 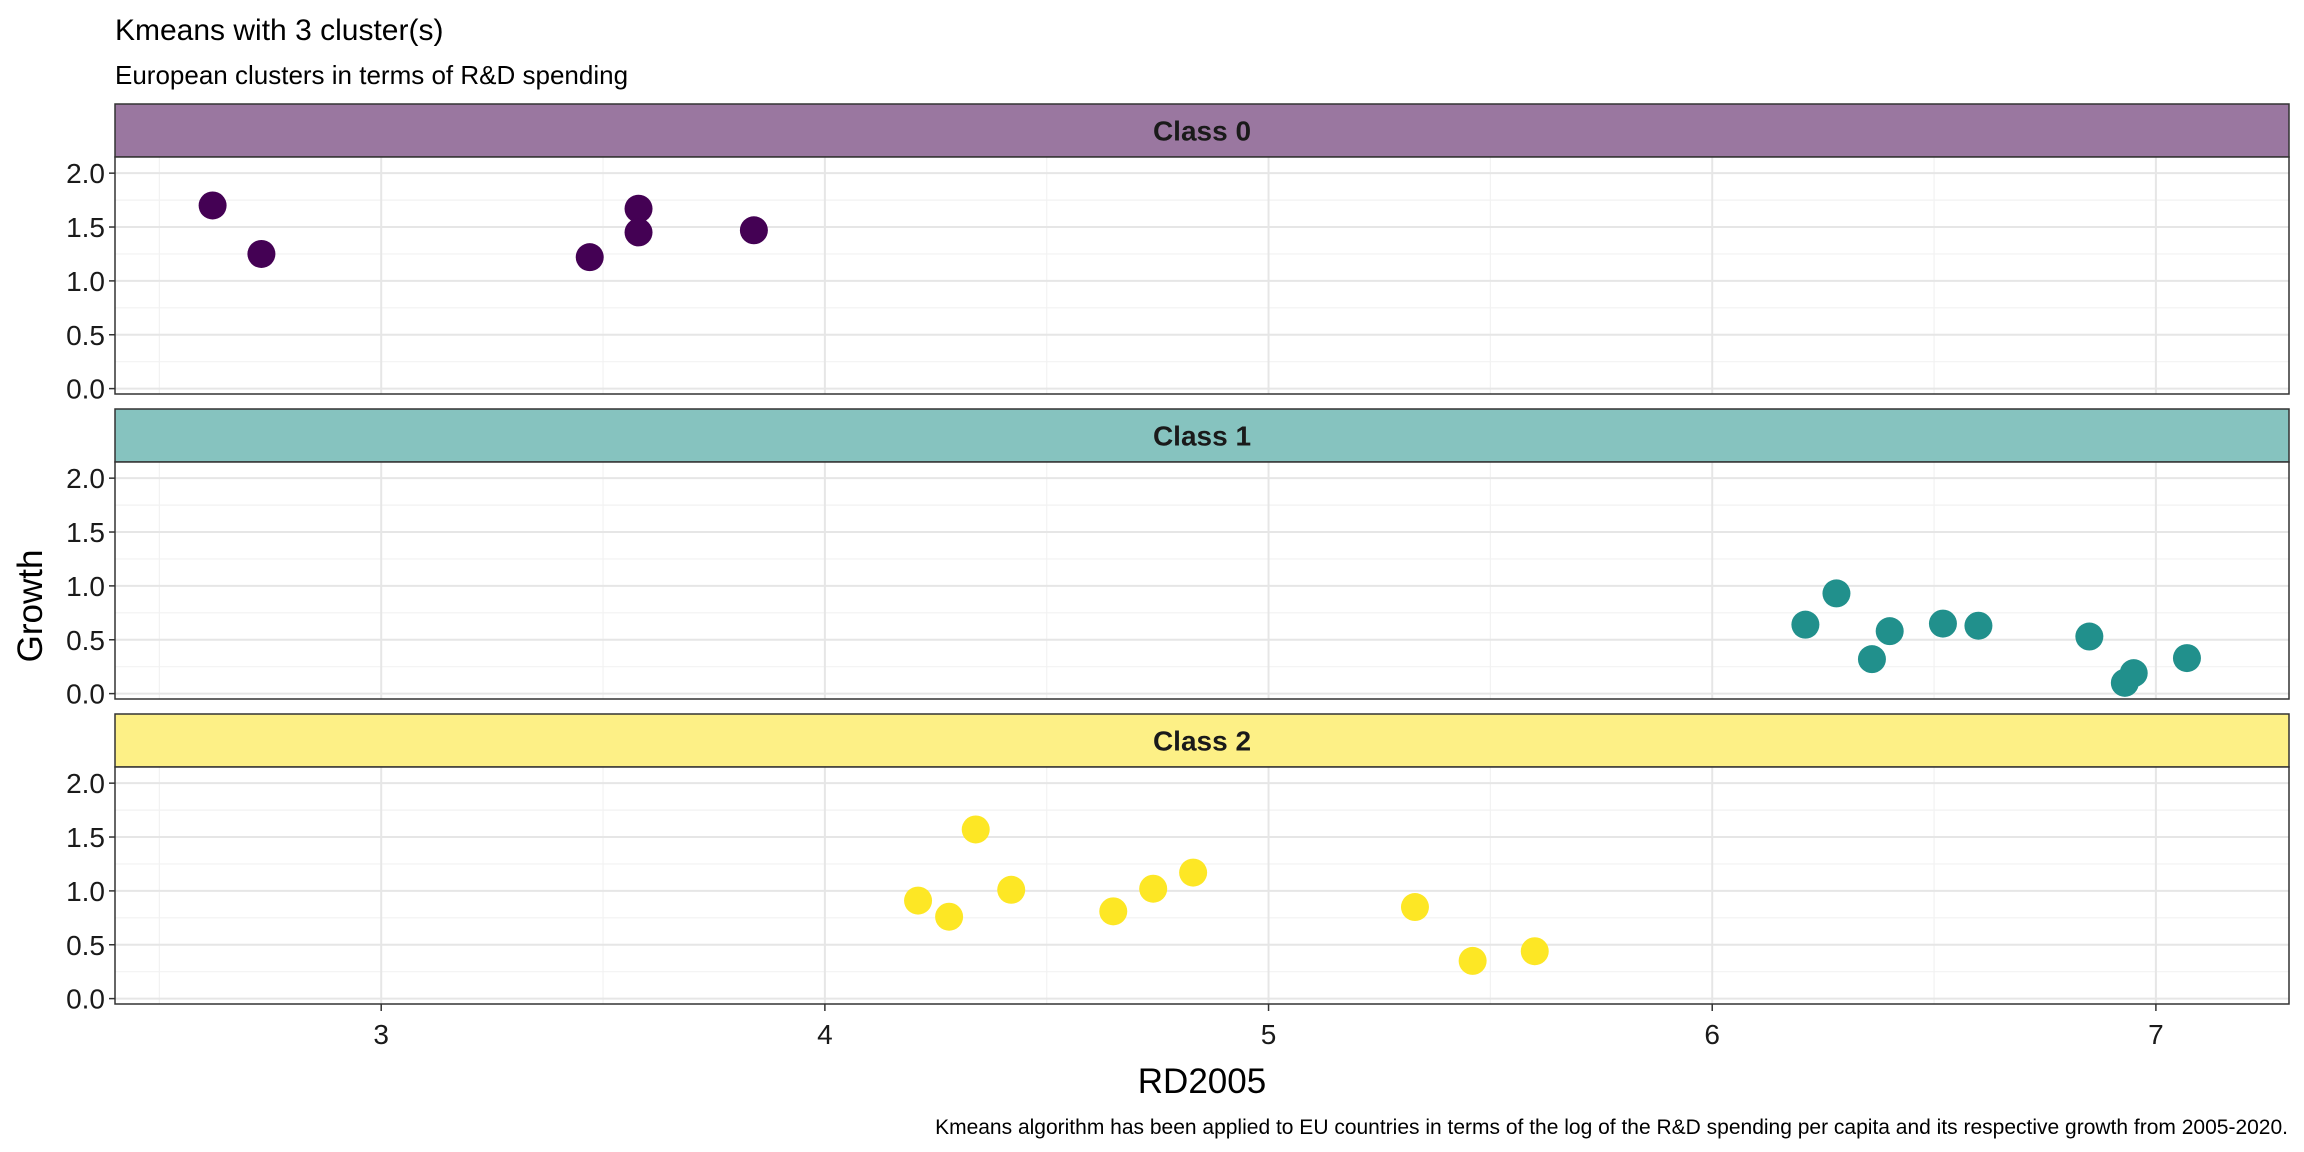 I want to click on x-tick-label: 5, so click(x=1269, y=1034).